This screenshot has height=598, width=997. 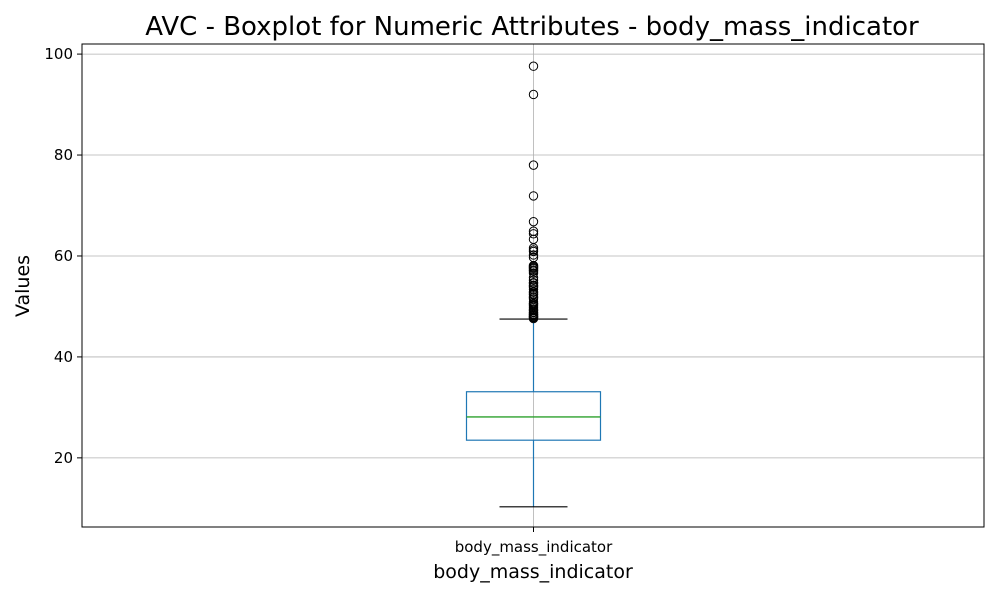 I want to click on iqr-box, so click(x=533, y=416).